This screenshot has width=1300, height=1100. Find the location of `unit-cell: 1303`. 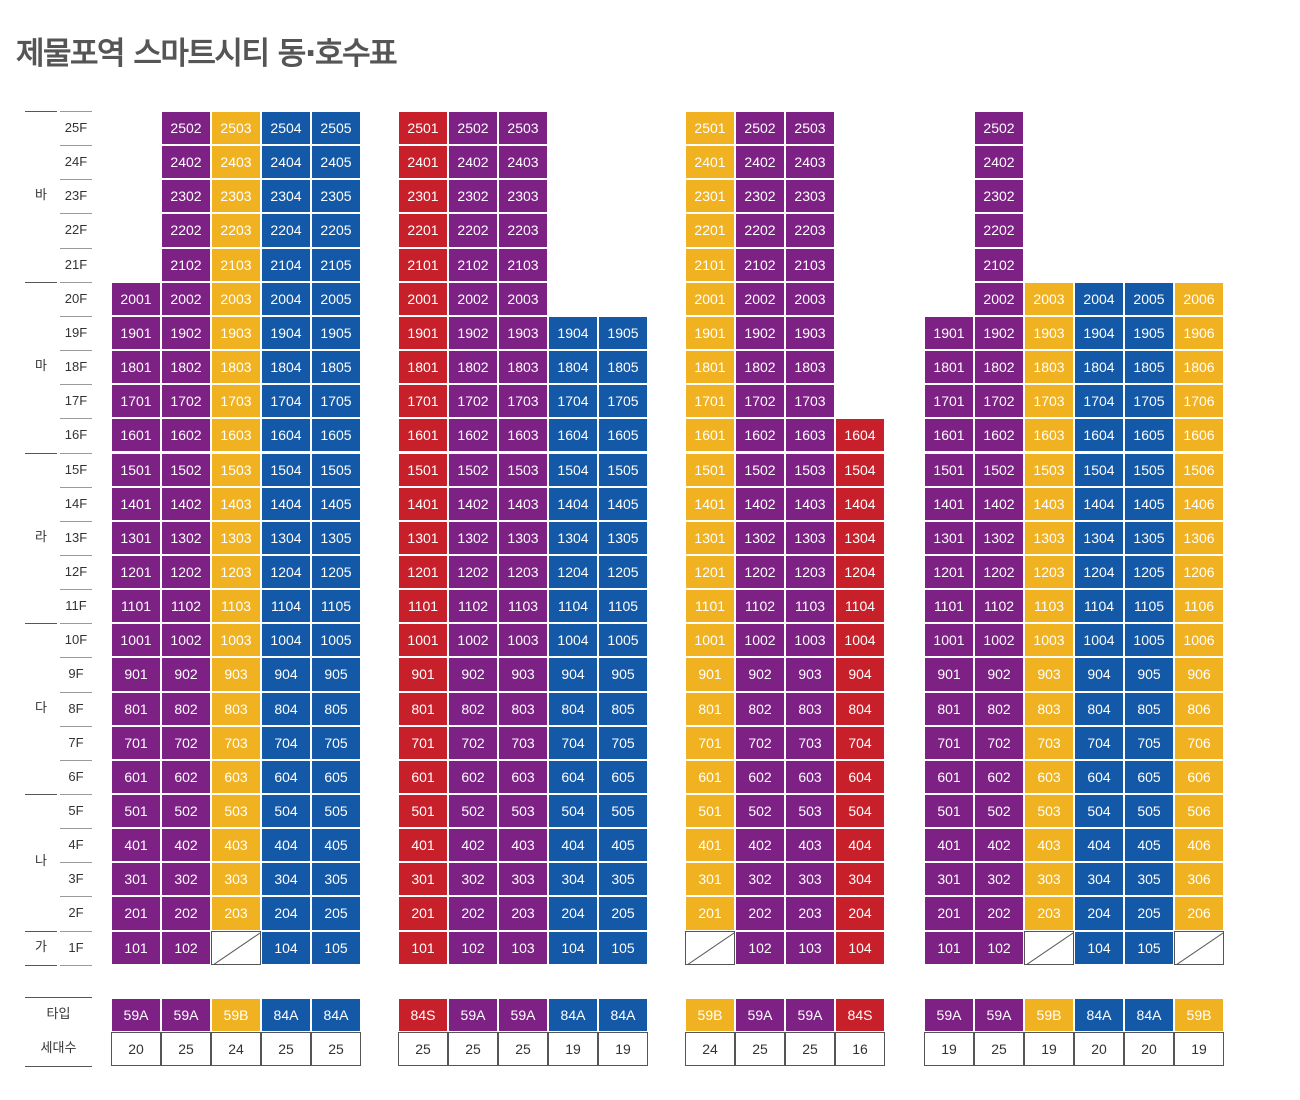

unit-cell: 1303 is located at coordinates (810, 537).